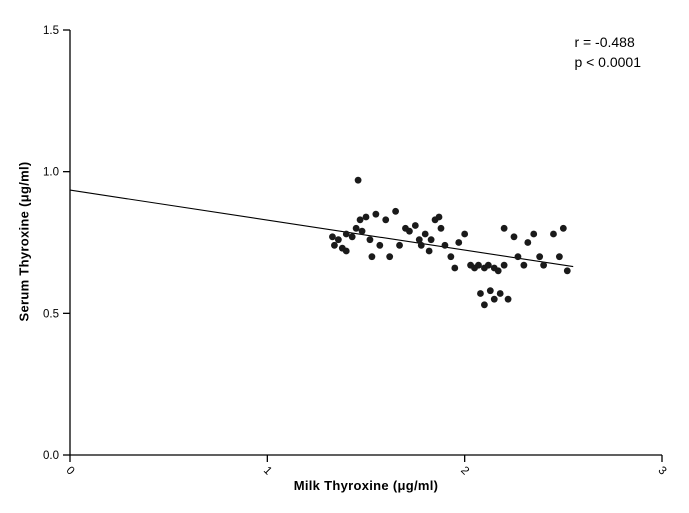  I want to click on x-tick-label: 2, so click(464, 470).